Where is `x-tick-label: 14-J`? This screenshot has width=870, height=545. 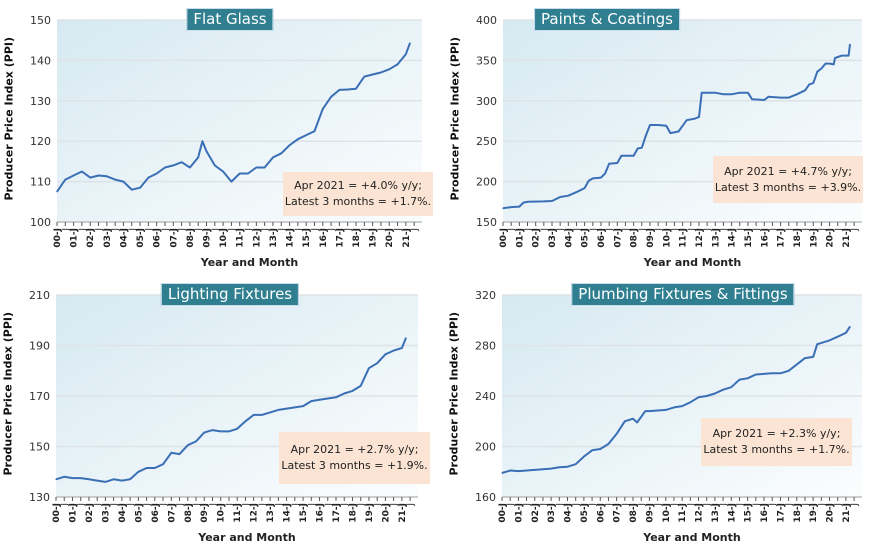
x-tick-label: 14-J is located at coordinates (288, 513).